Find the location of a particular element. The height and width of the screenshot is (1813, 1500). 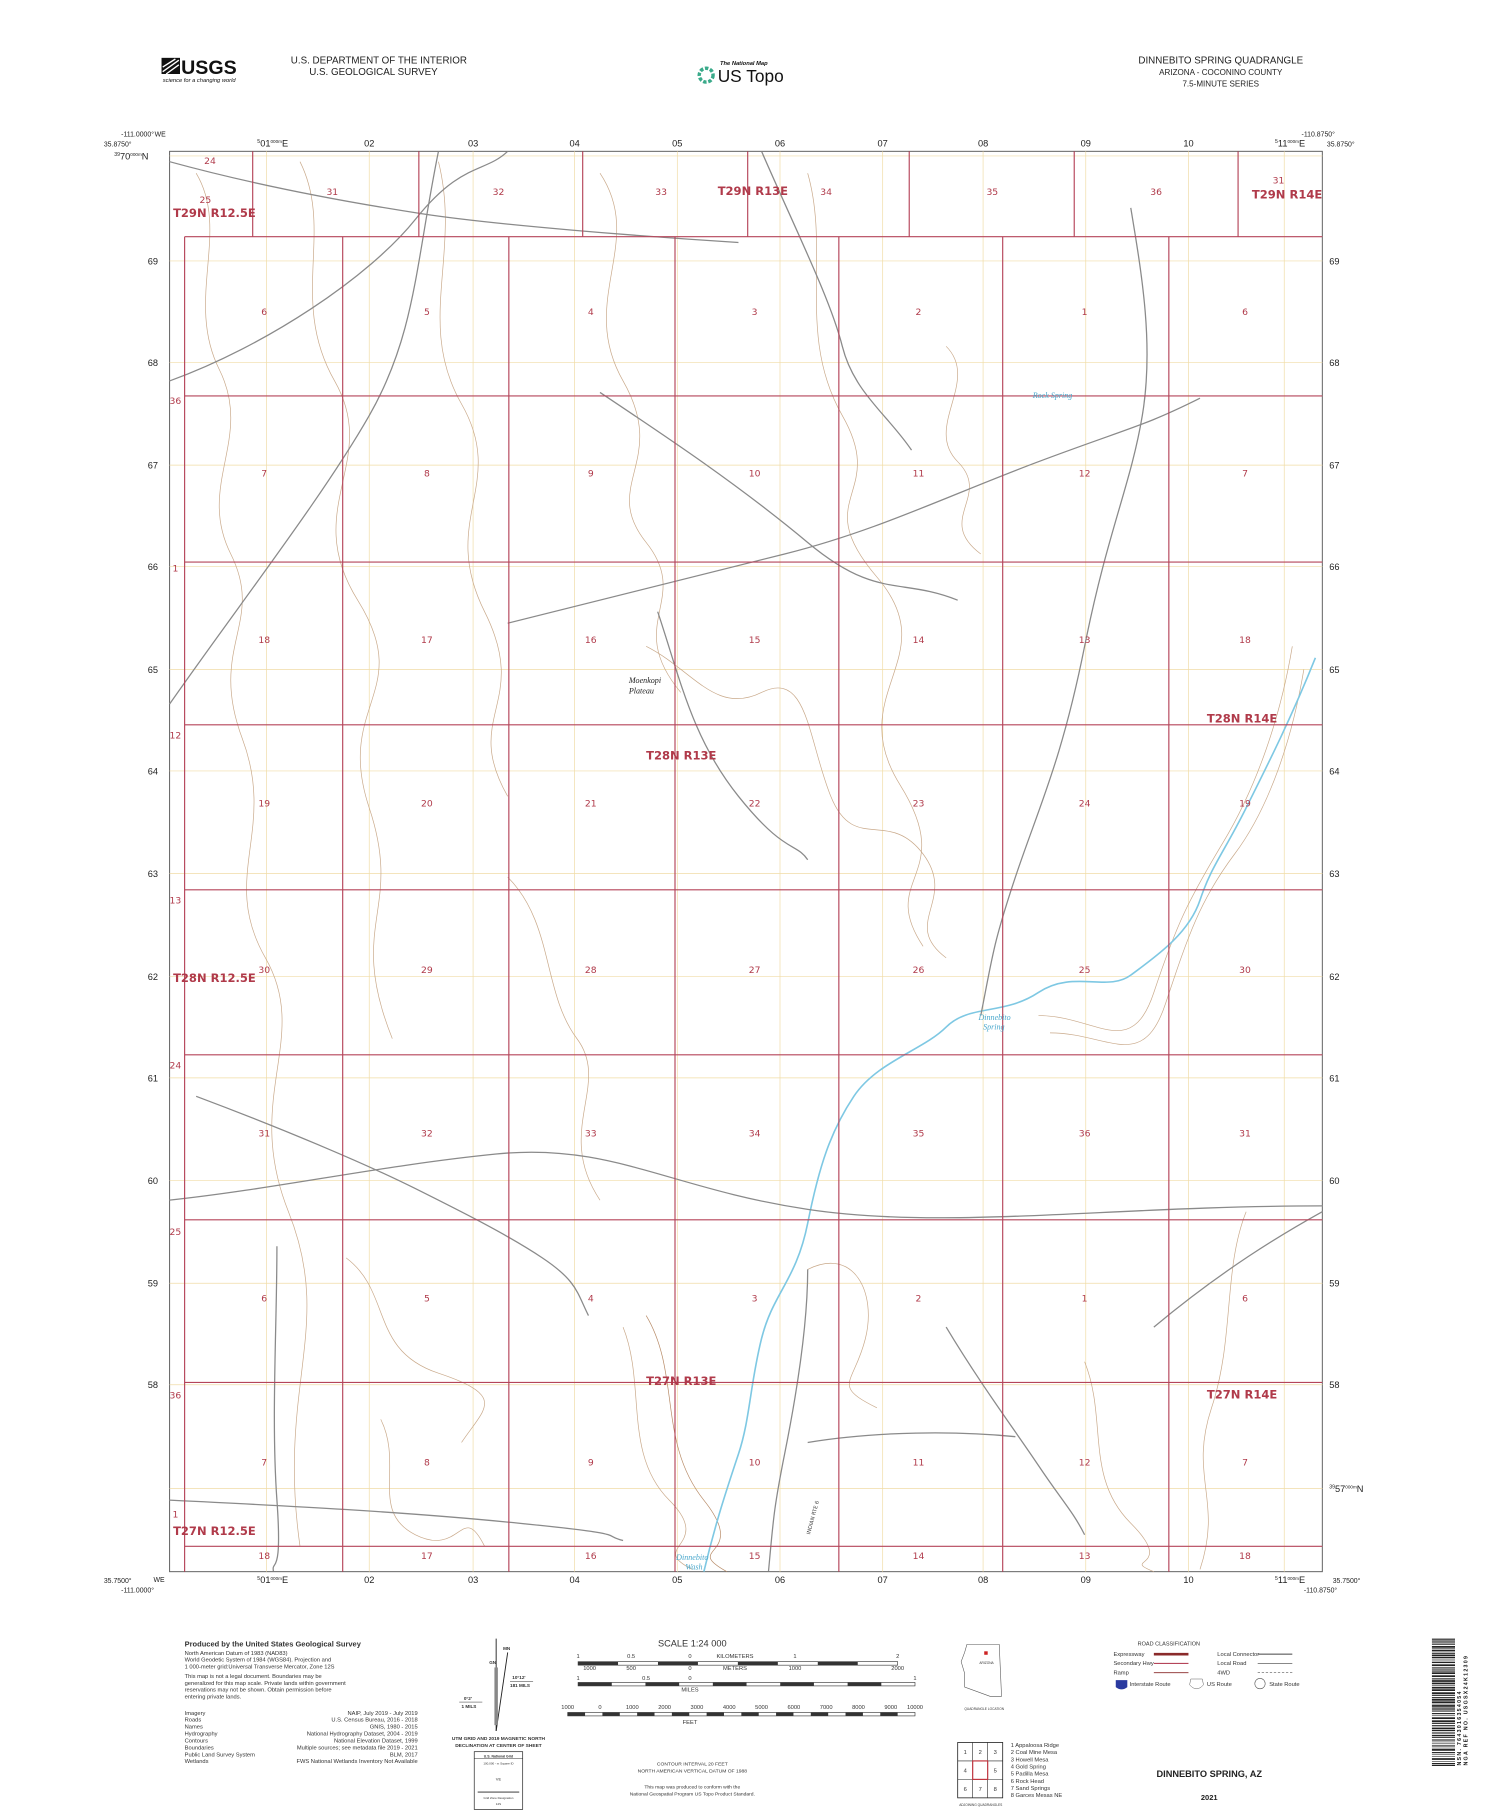

section-number: 8 is located at coordinates (427, 474).